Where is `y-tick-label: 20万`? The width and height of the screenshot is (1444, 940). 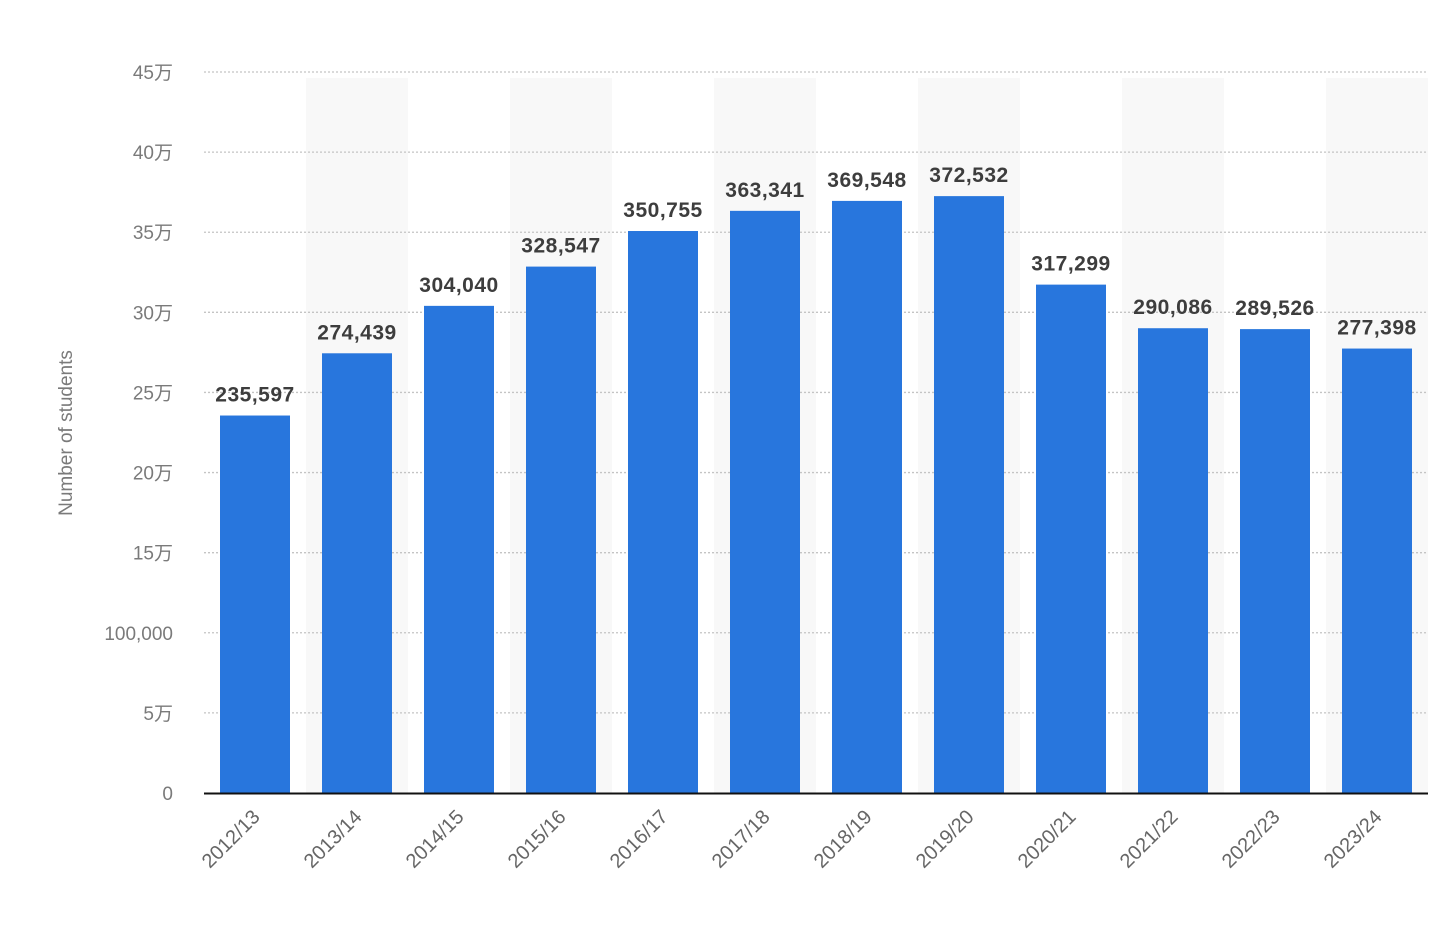 y-tick-label: 20万 is located at coordinates (153, 474).